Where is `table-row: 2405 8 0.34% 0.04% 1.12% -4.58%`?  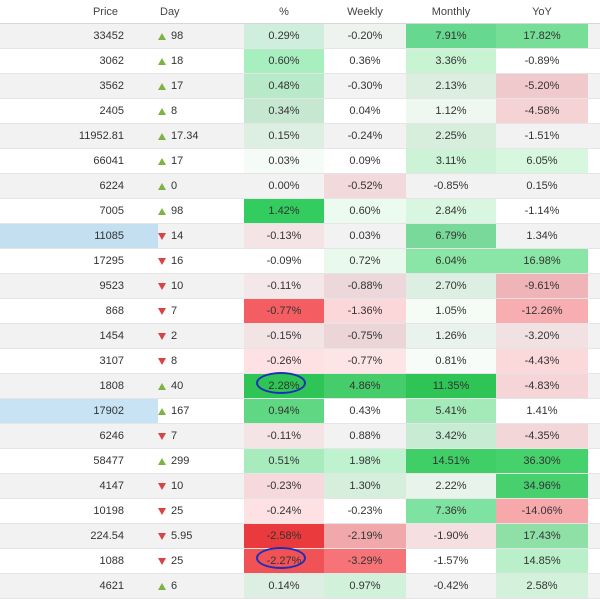
table-row: 2405 8 0.34% 0.04% 1.12% -4.58% is located at coordinates (300, 111).